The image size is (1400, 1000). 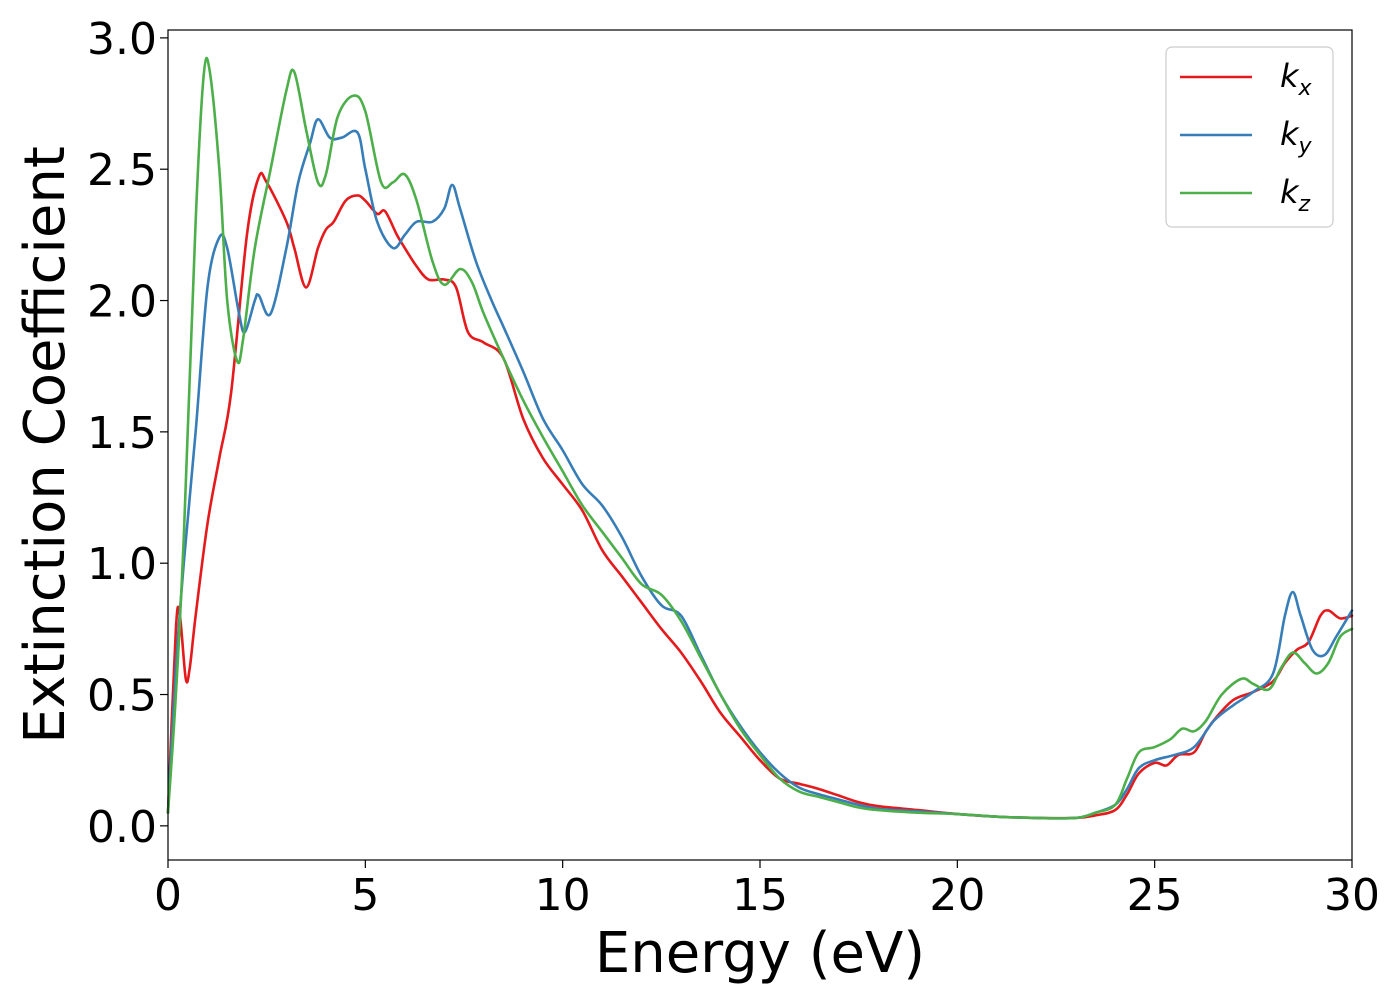 What do you see at coordinates (957, 895) in the screenshot?
I see `x-tick-label: 20` at bounding box center [957, 895].